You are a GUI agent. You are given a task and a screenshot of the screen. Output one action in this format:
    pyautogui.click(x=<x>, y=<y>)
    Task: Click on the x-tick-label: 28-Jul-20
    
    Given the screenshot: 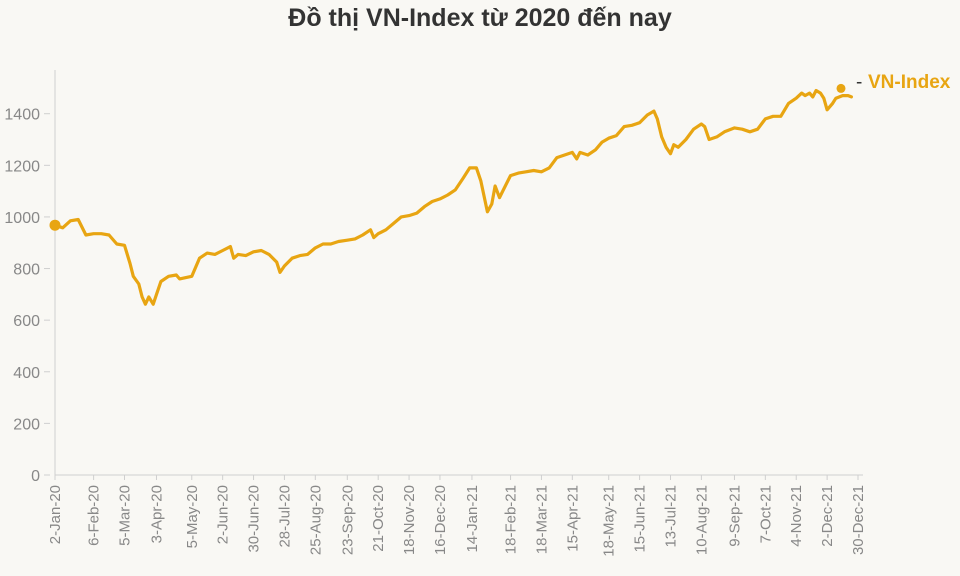 What is the action you would take?
    pyautogui.click(x=284, y=516)
    